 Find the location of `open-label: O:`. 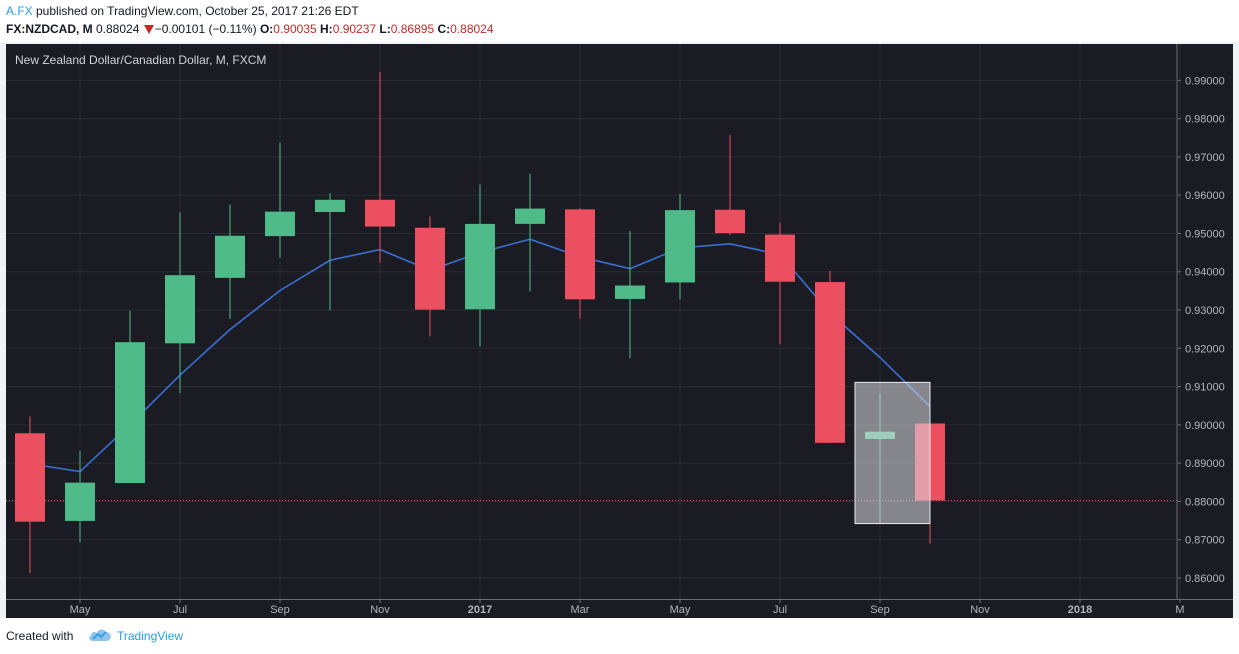

open-label: O: is located at coordinates (266, 29).